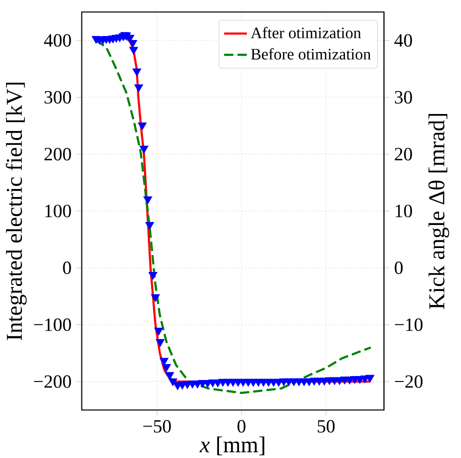 This screenshot has width=461, height=458. What do you see at coordinates (403, 154) in the screenshot?
I see `y2-tick-label: 20` at bounding box center [403, 154].